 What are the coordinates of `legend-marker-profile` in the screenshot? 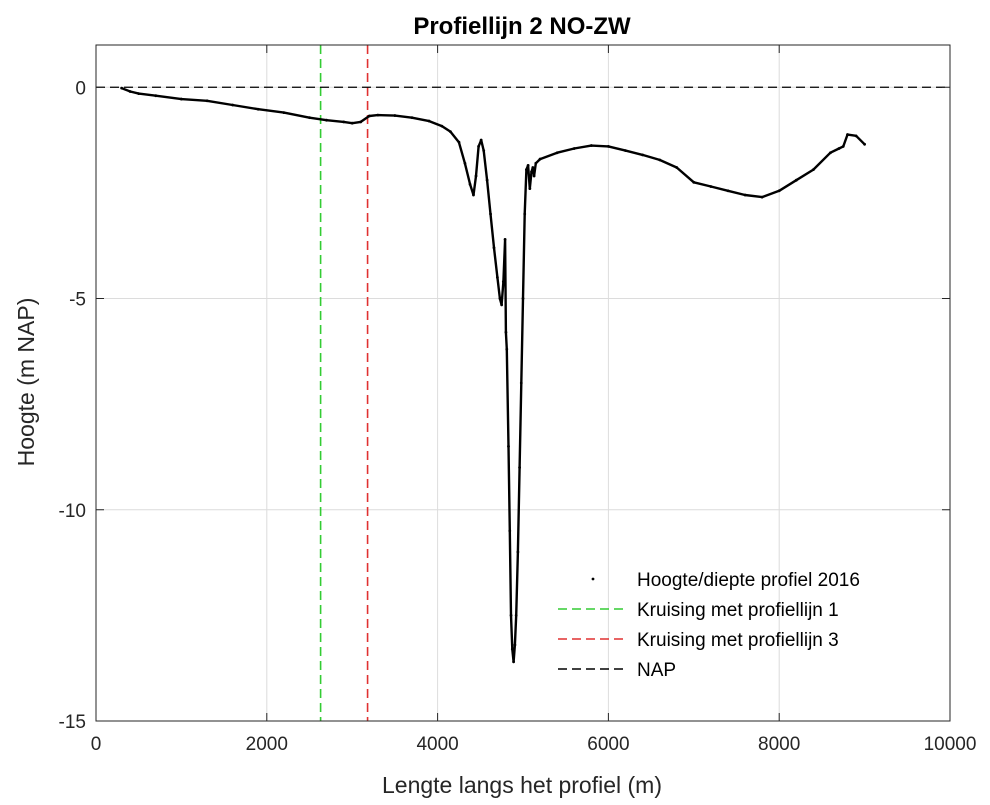 It's located at (593, 579).